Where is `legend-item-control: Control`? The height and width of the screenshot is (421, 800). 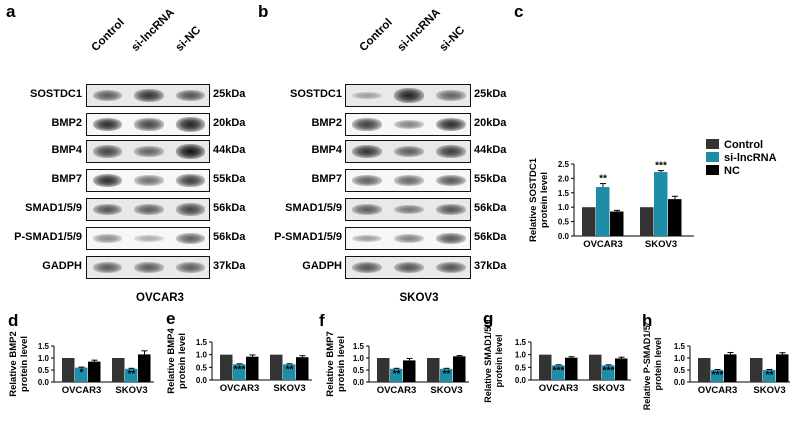 legend-item-control: Control is located at coordinates (741, 145).